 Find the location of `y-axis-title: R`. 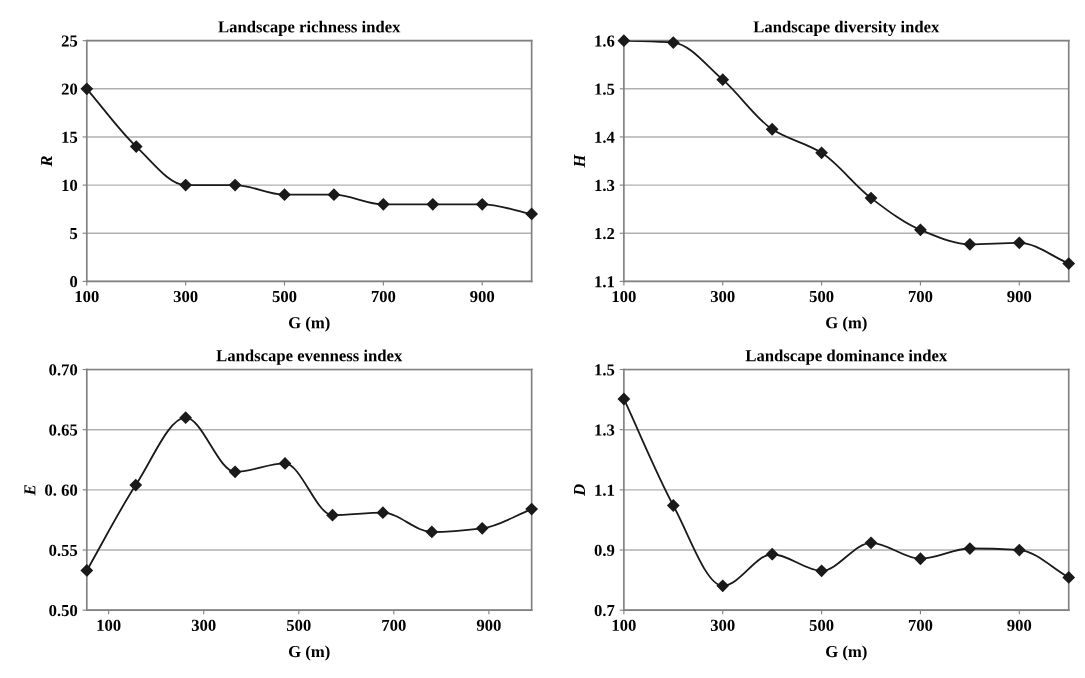

y-axis-title: R is located at coordinates (46, 161).